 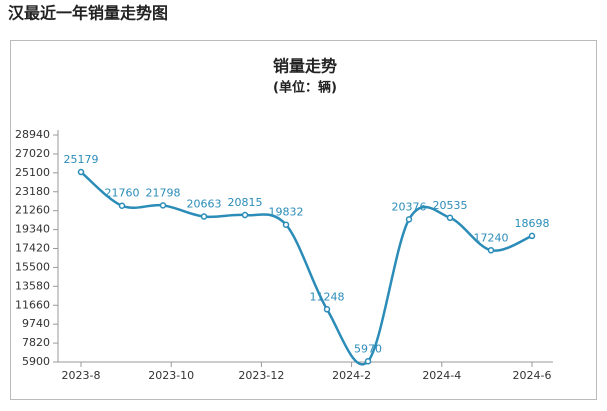 What do you see at coordinates (450, 205) in the screenshot?
I see `value-label: 20535` at bounding box center [450, 205].